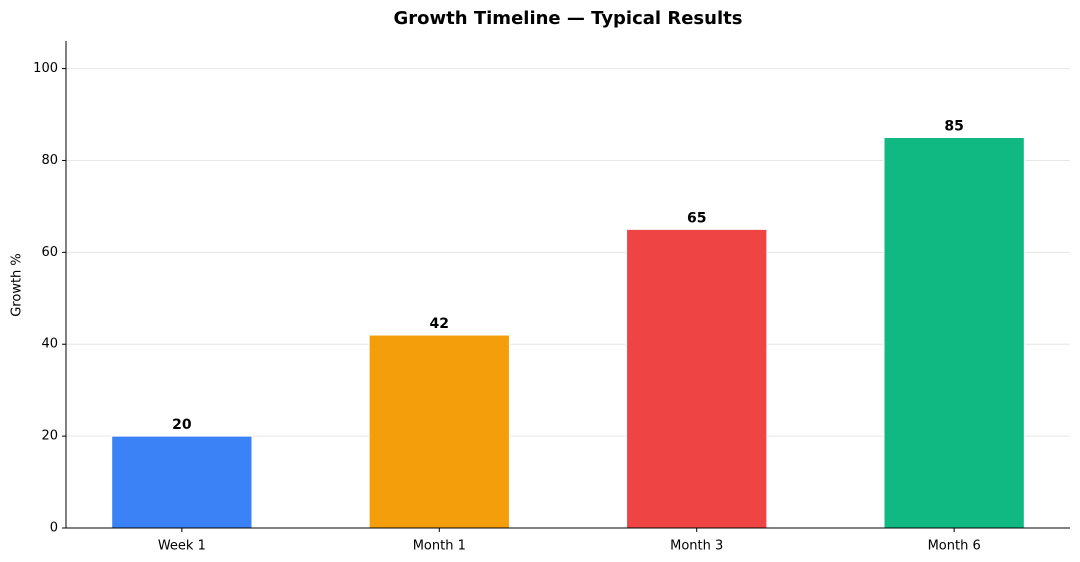 The width and height of the screenshot is (1080, 562). Describe the element at coordinates (953, 126) in the screenshot. I see `data-label: 85` at that location.